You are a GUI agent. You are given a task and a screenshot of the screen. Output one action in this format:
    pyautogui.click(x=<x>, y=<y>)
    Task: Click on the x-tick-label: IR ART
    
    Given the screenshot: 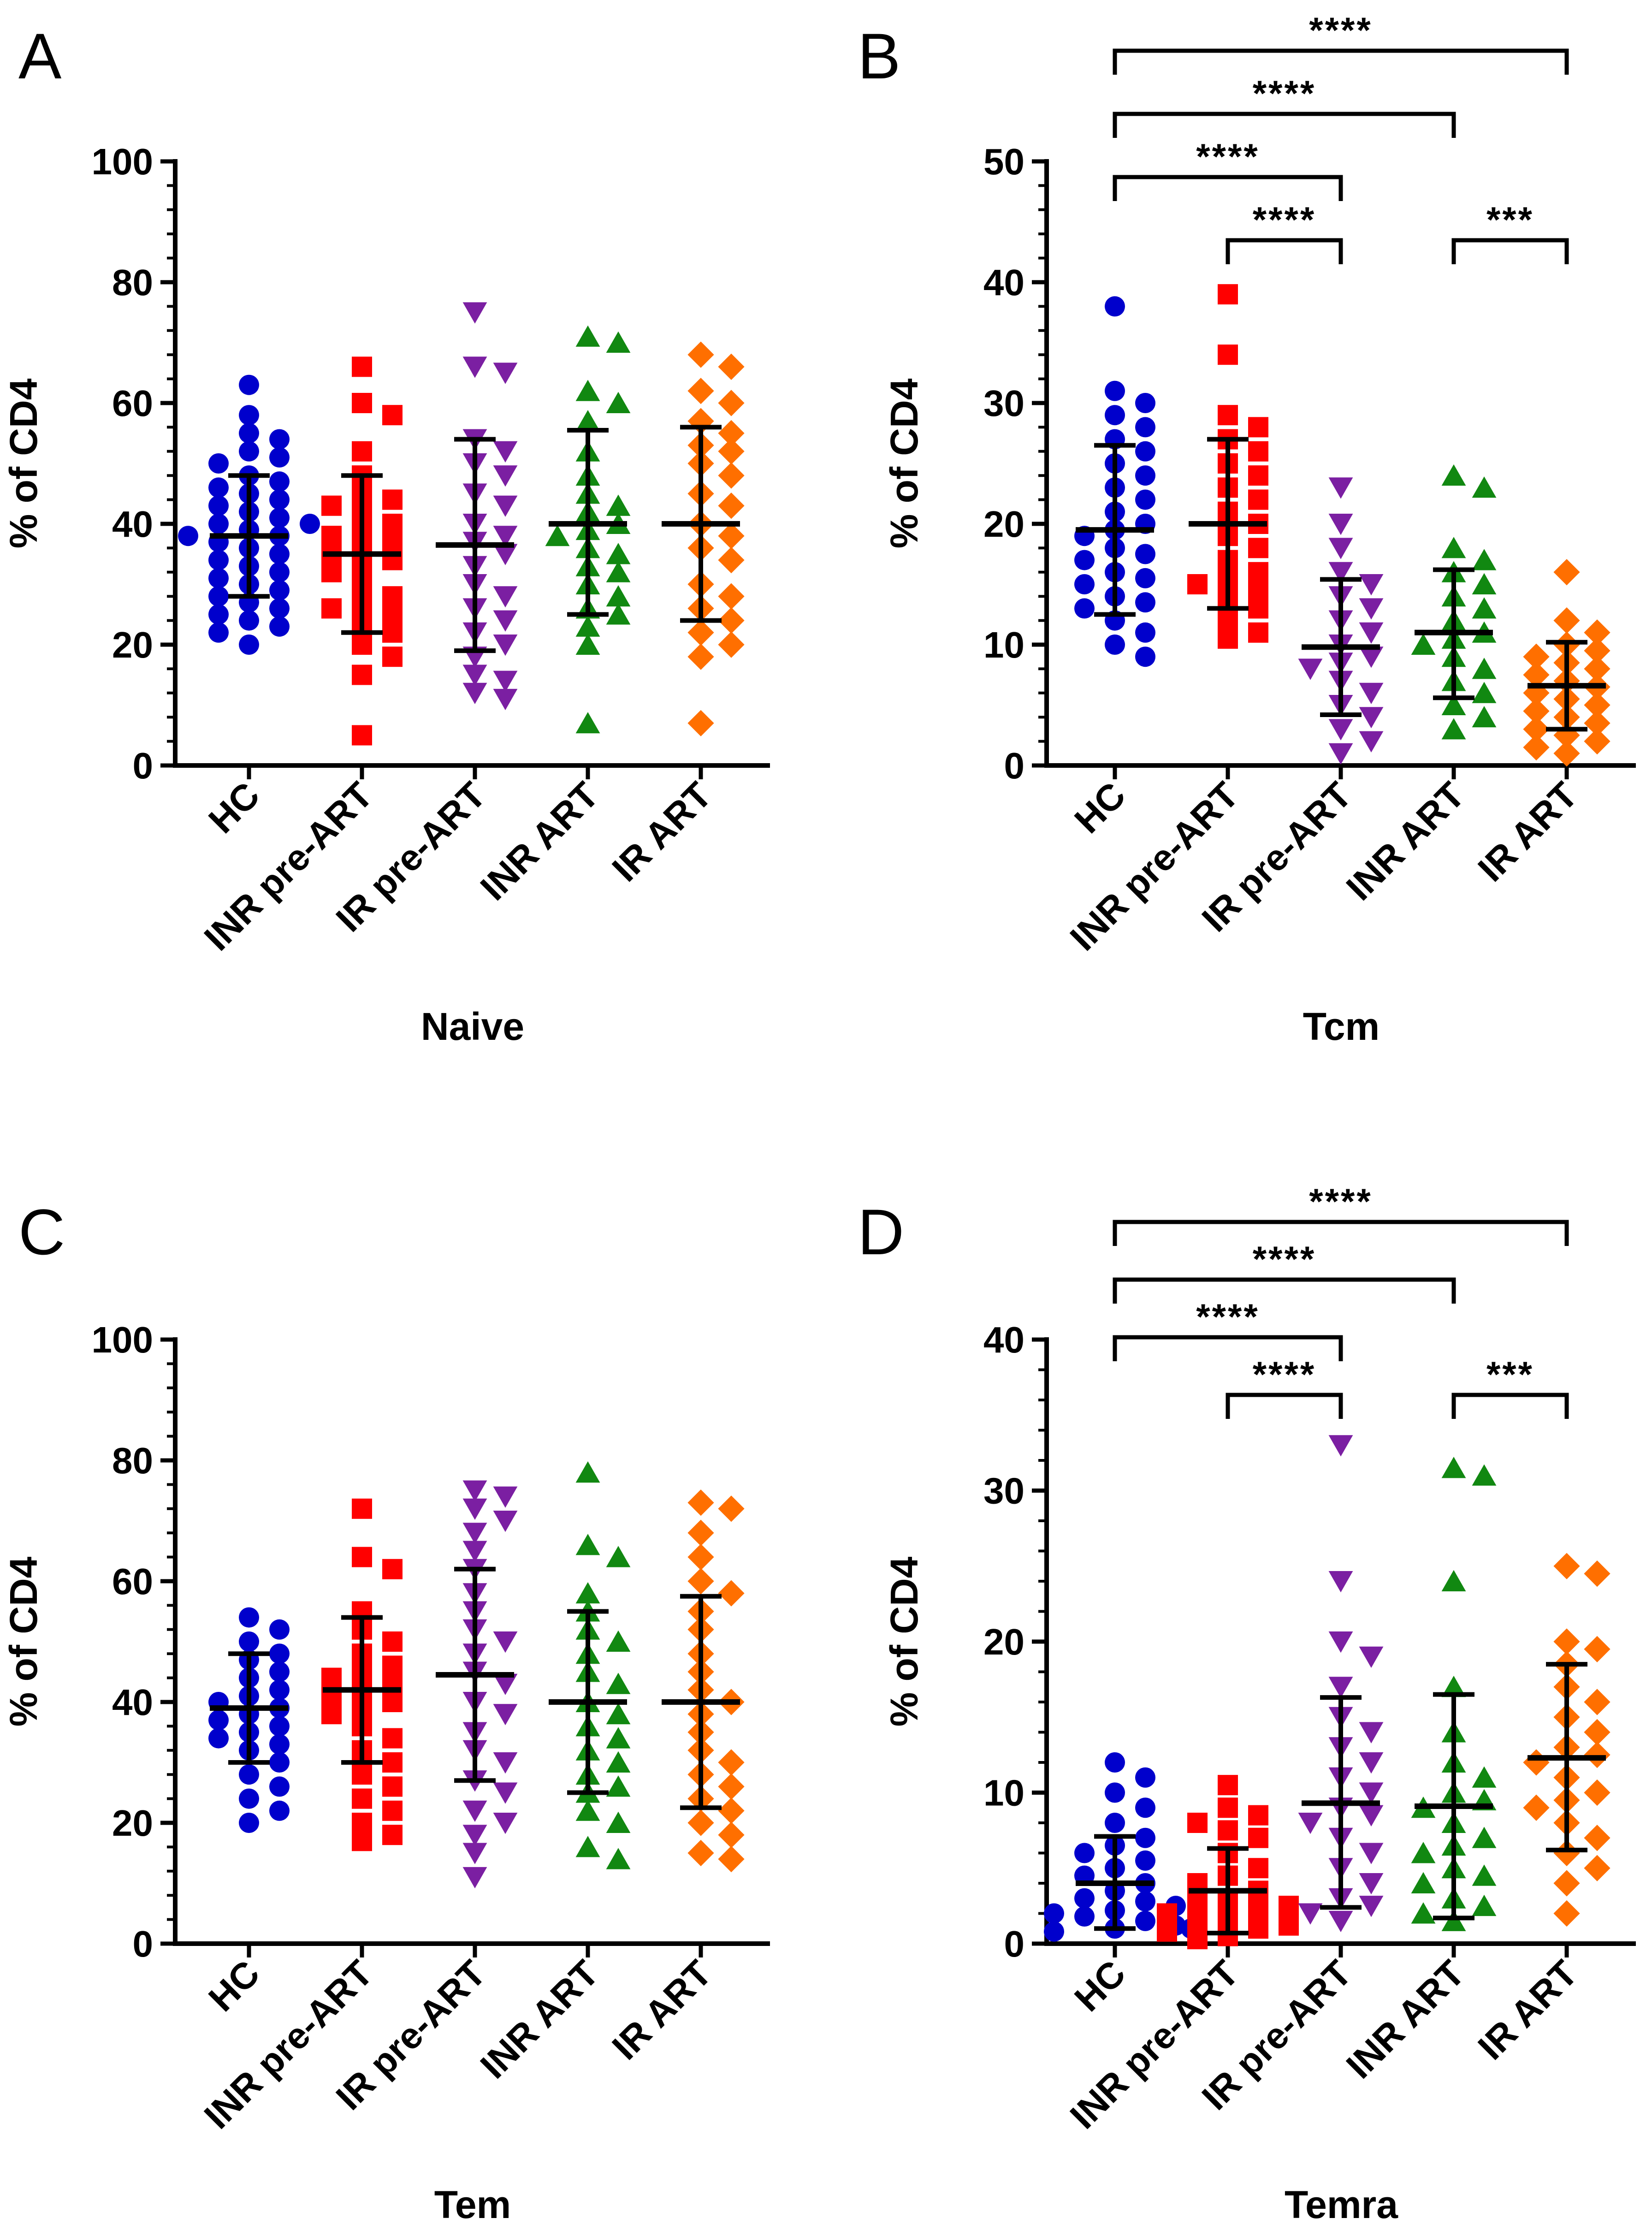 What is the action you would take?
    pyautogui.click(x=662, y=2009)
    